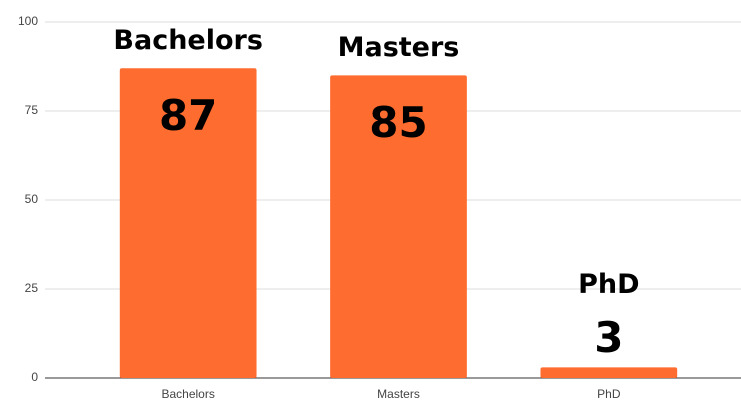  What do you see at coordinates (32, 199) in the screenshot?
I see `y-tick-label: 50` at bounding box center [32, 199].